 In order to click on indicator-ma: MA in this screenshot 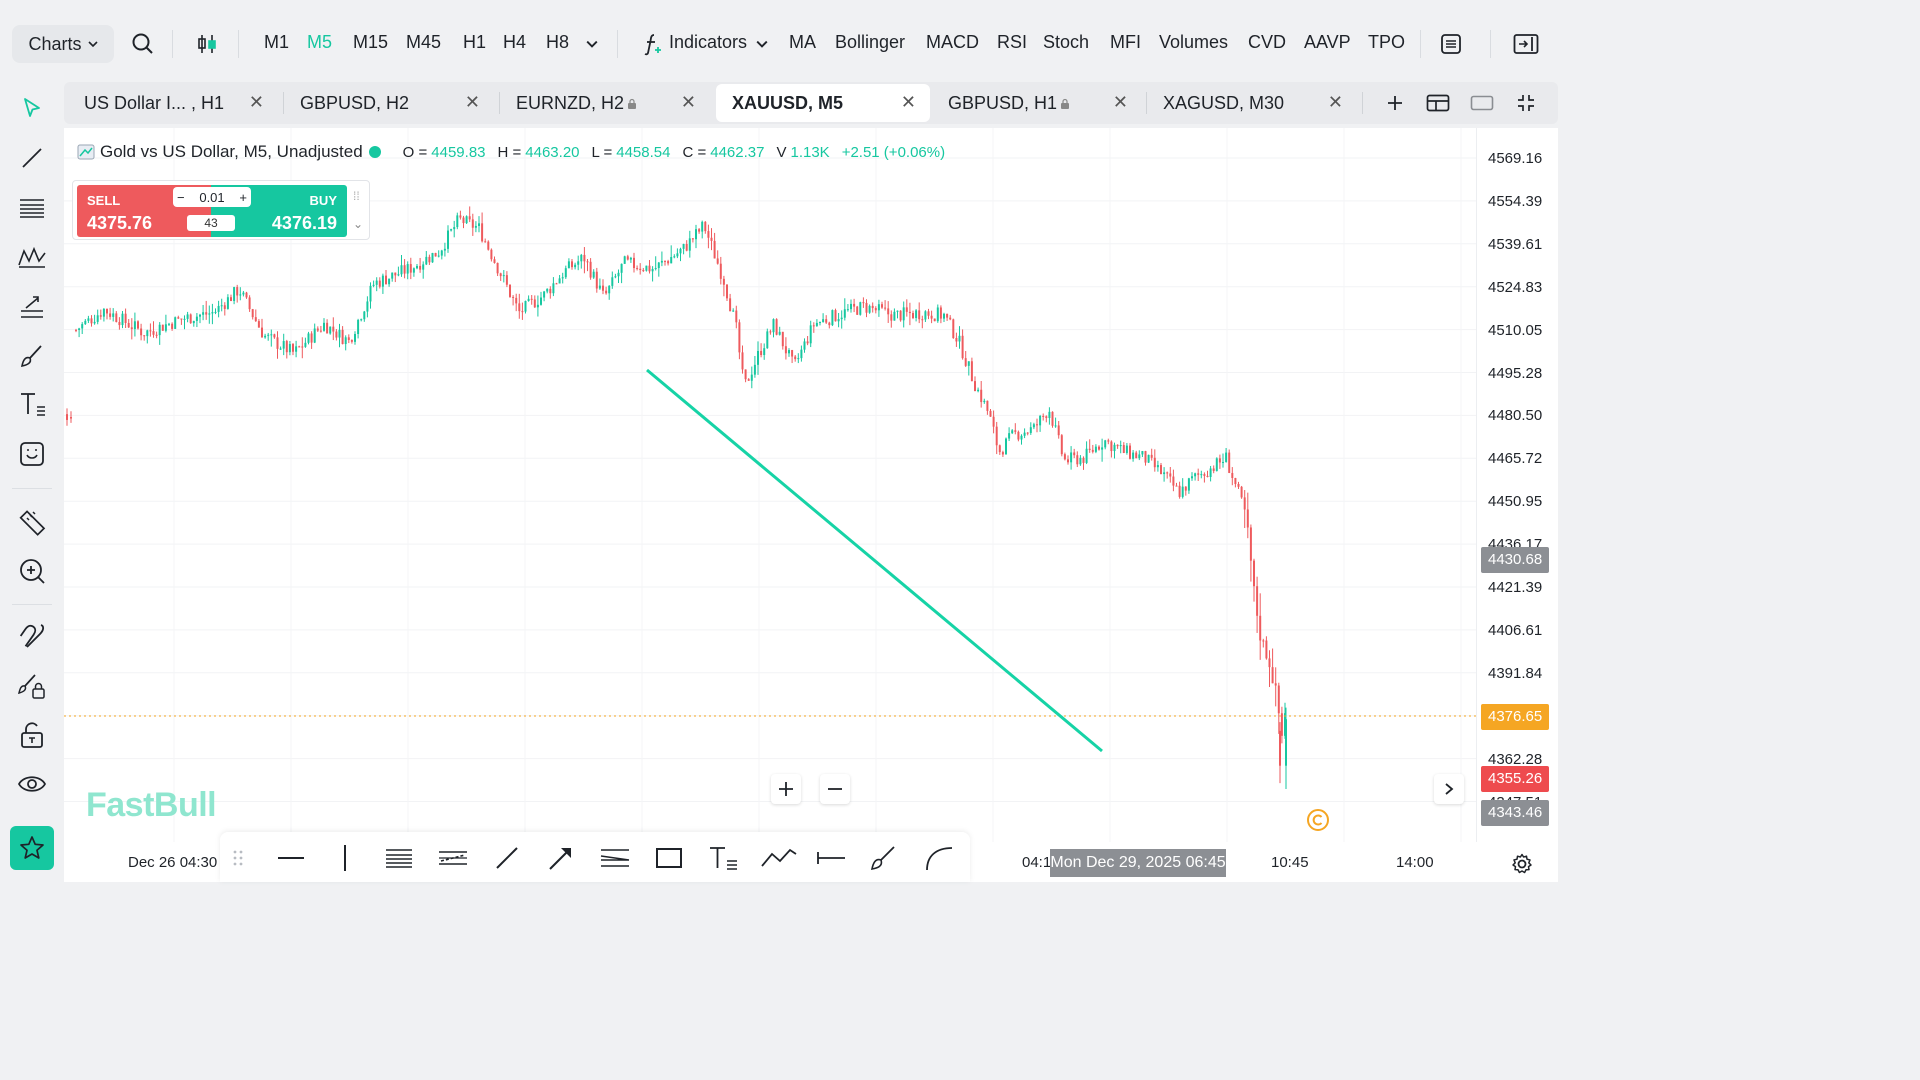, I will do `click(802, 42)`.